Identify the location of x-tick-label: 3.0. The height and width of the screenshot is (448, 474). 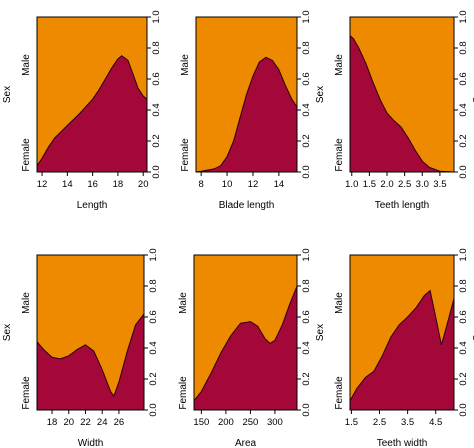
(422, 184).